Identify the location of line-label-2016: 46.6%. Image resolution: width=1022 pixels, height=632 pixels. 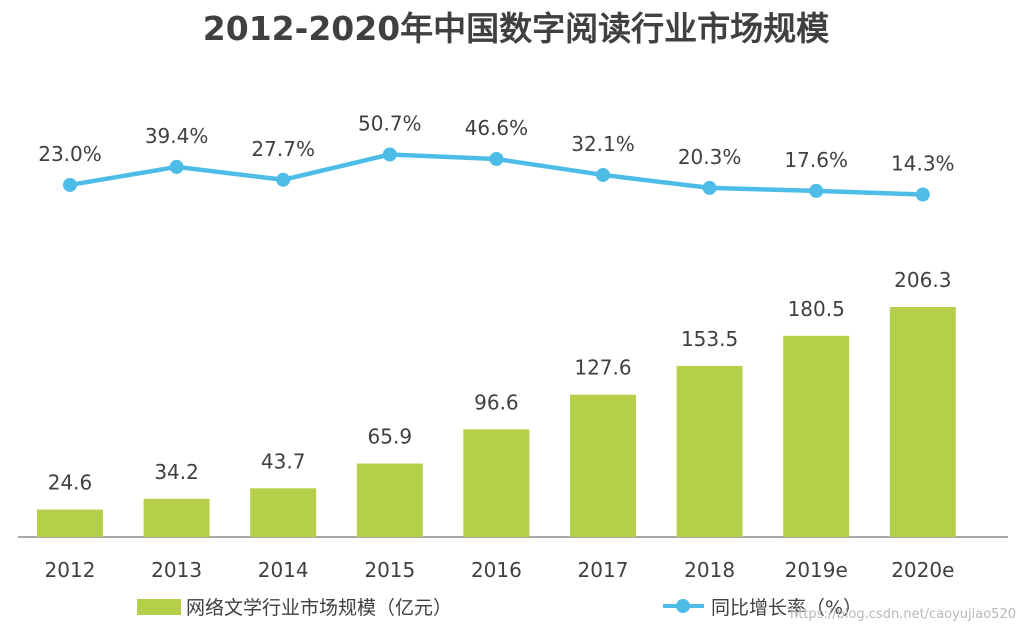
(497, 128).